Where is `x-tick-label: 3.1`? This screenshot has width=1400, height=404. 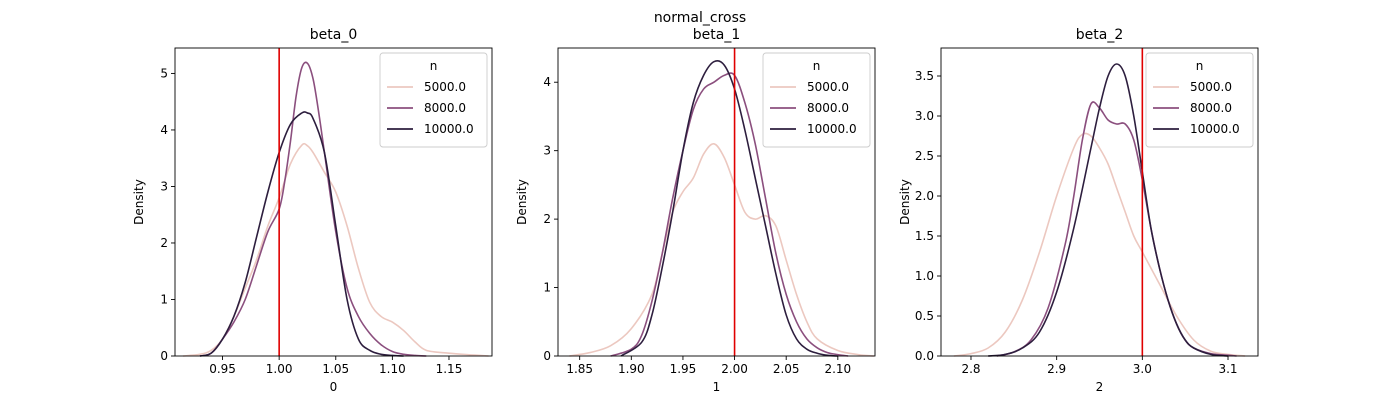
x-tick-label: 3.1 is located at coordinates (1227, 369).